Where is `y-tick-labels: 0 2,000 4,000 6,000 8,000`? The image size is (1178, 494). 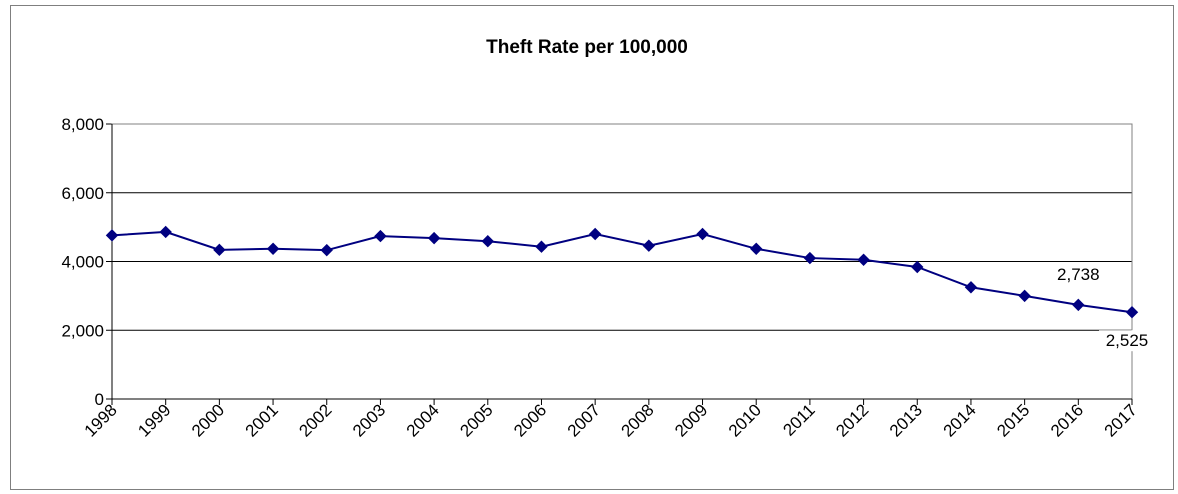 y-tick-labels: 0 2,000 4,000 6,000 8,000 is located at coordinates (82, 262).